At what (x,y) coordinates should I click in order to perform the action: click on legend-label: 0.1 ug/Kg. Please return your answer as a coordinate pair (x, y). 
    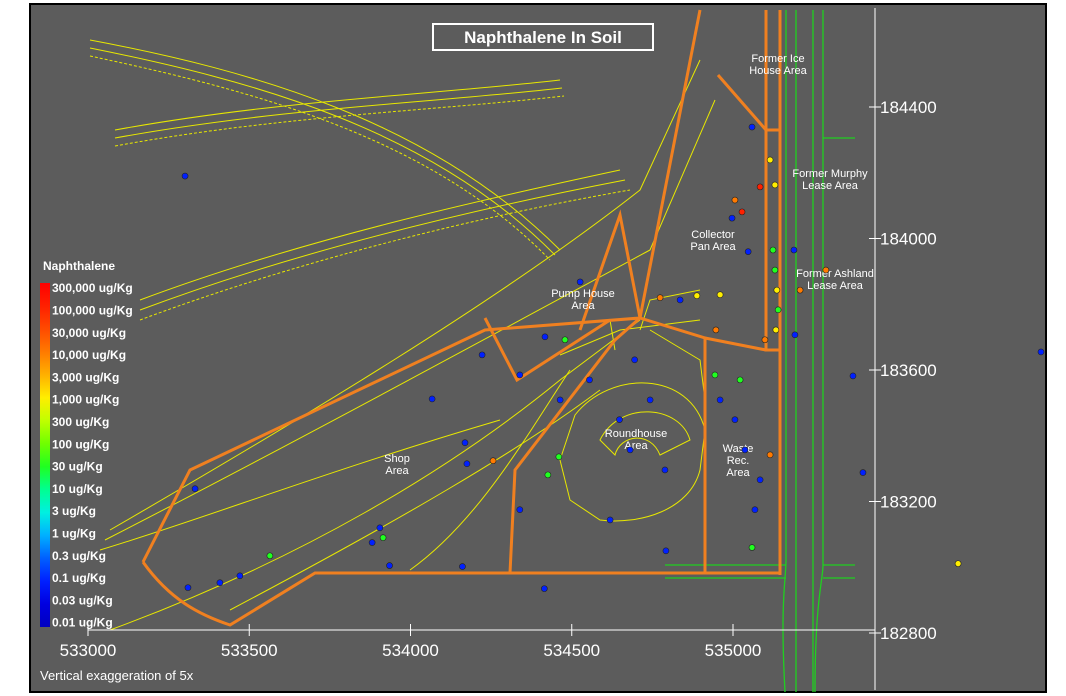
    Looking at the image, I should click on (79, 578).